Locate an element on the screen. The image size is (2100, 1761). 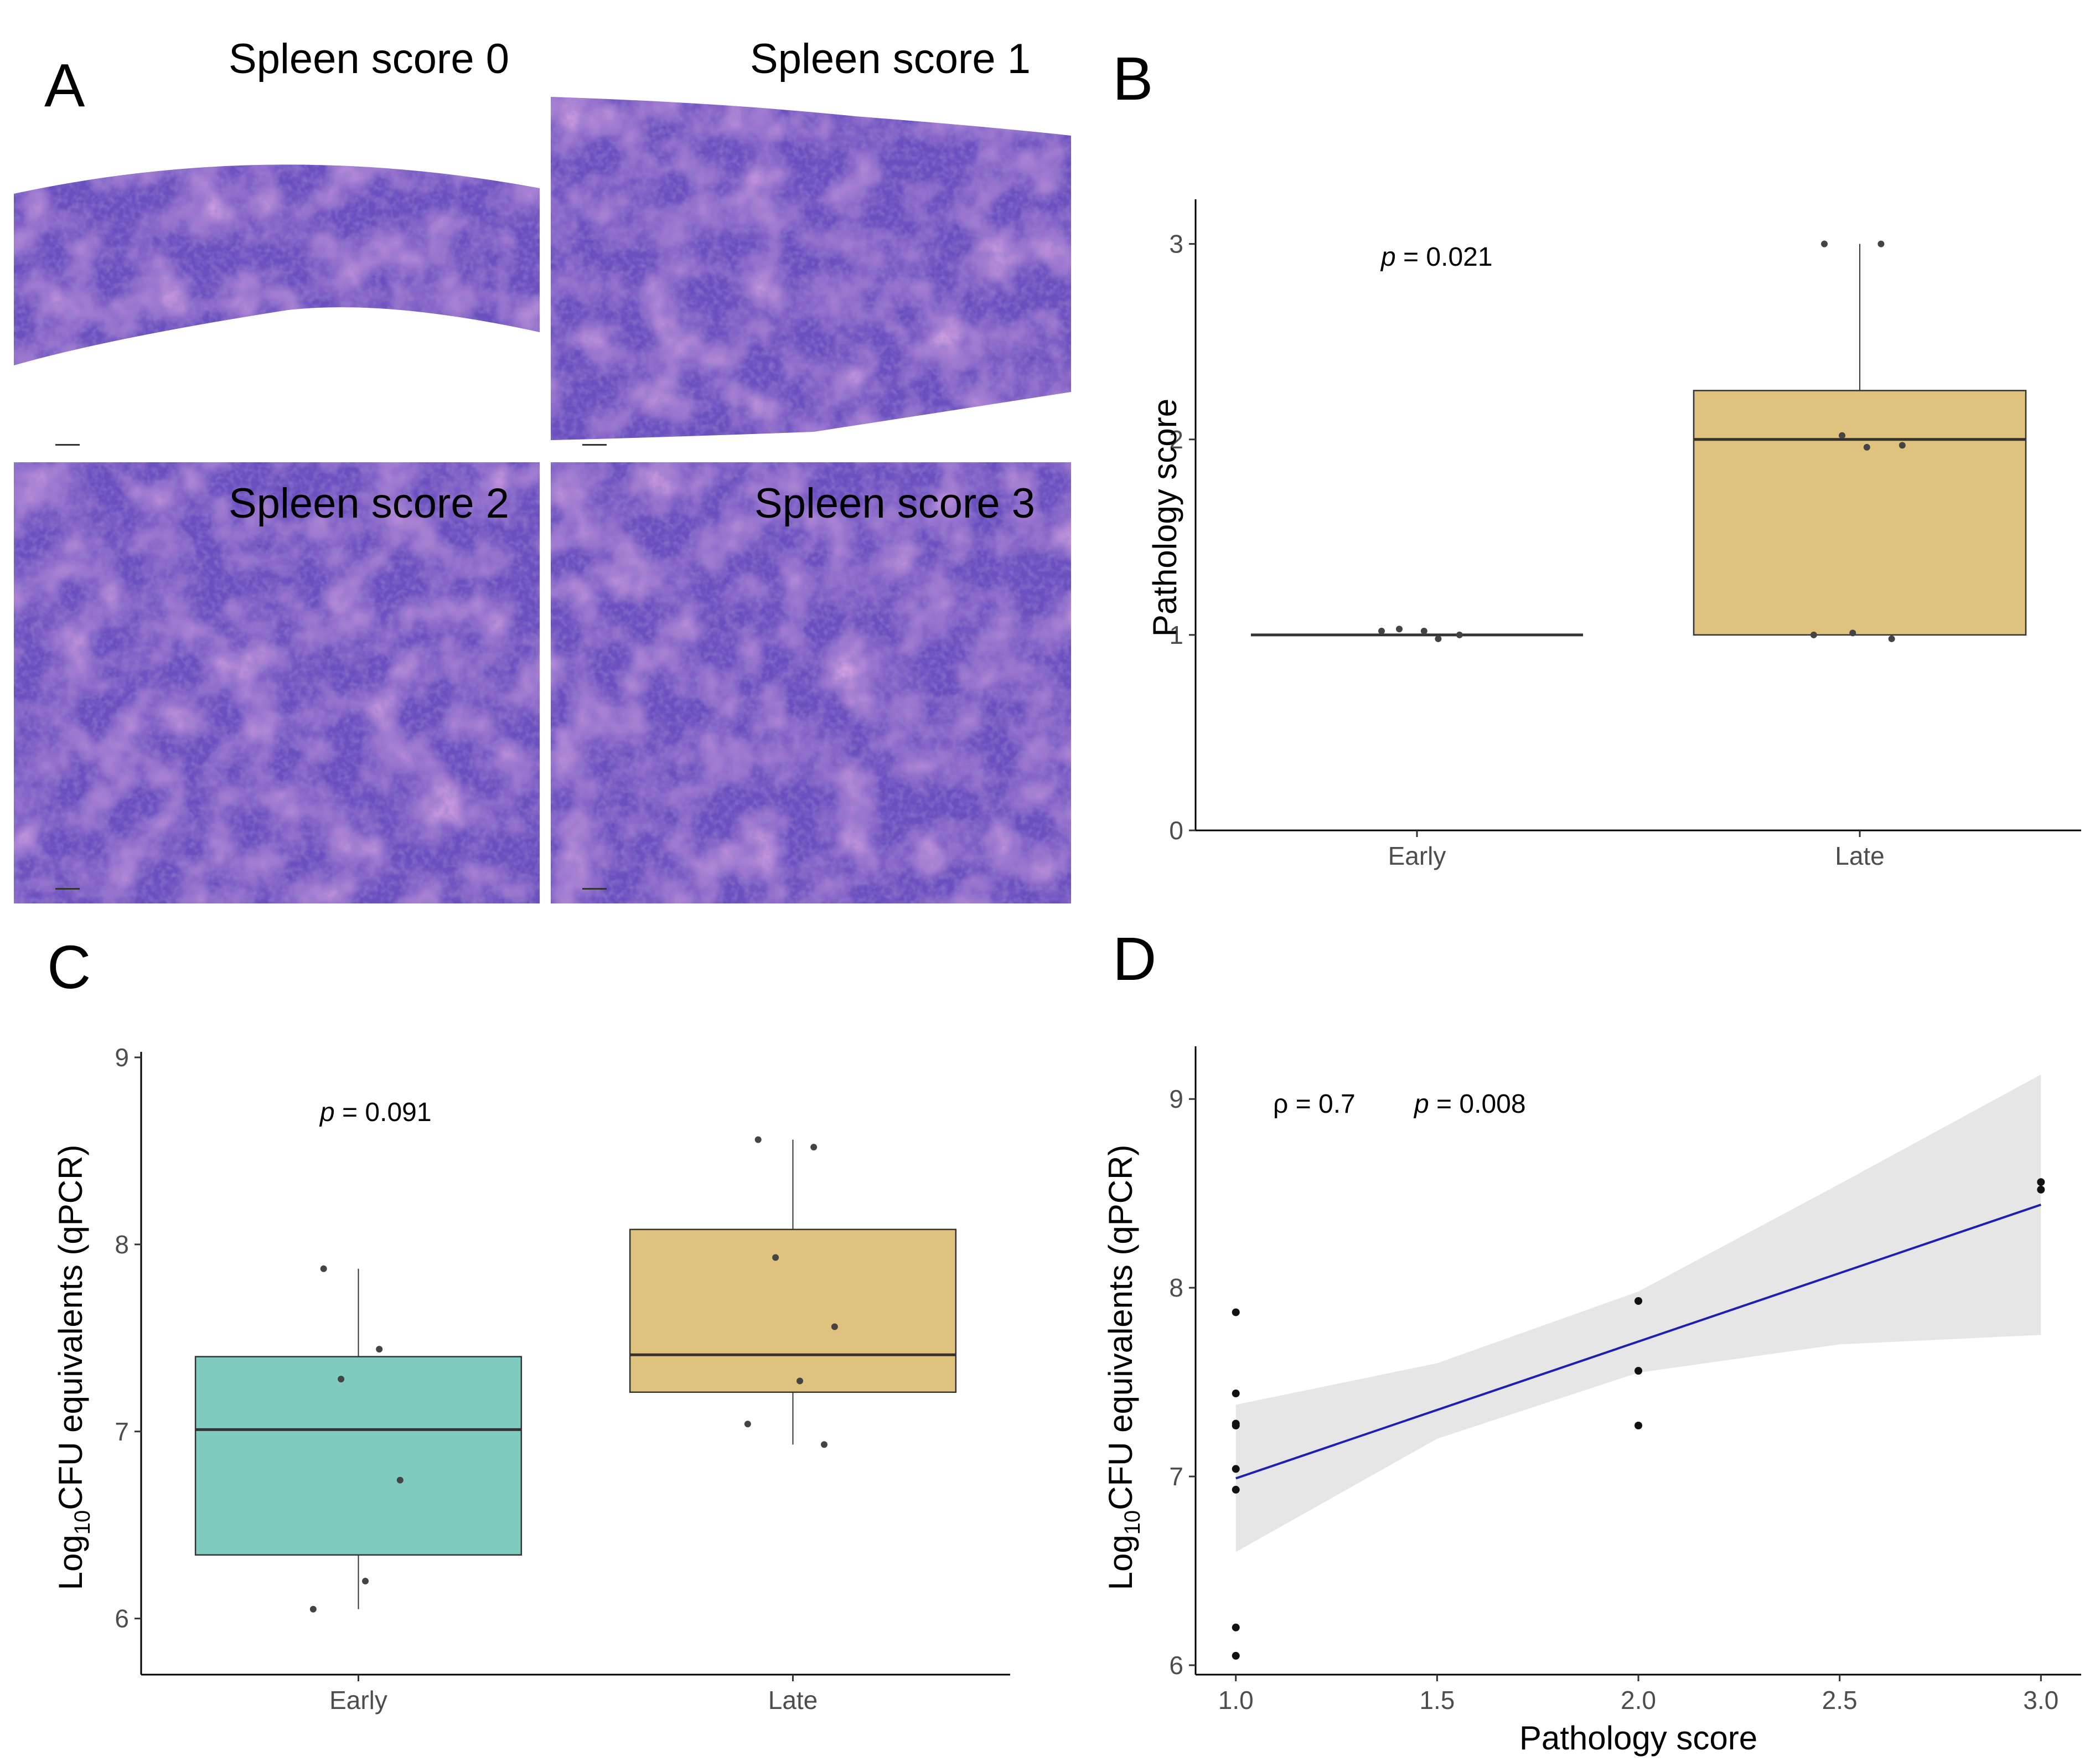
x-tick-label: 3.0 is located at coordinates (2040, 1700).